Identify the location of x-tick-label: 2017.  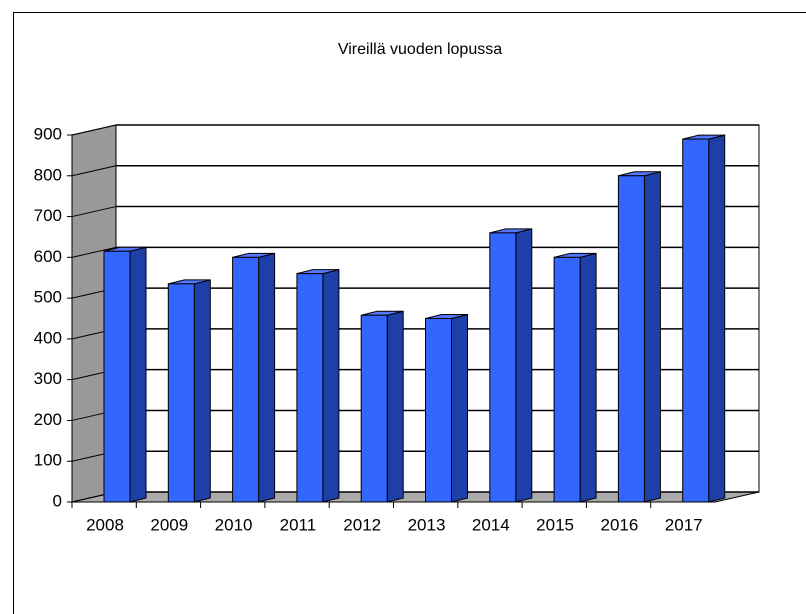
(684, 524).